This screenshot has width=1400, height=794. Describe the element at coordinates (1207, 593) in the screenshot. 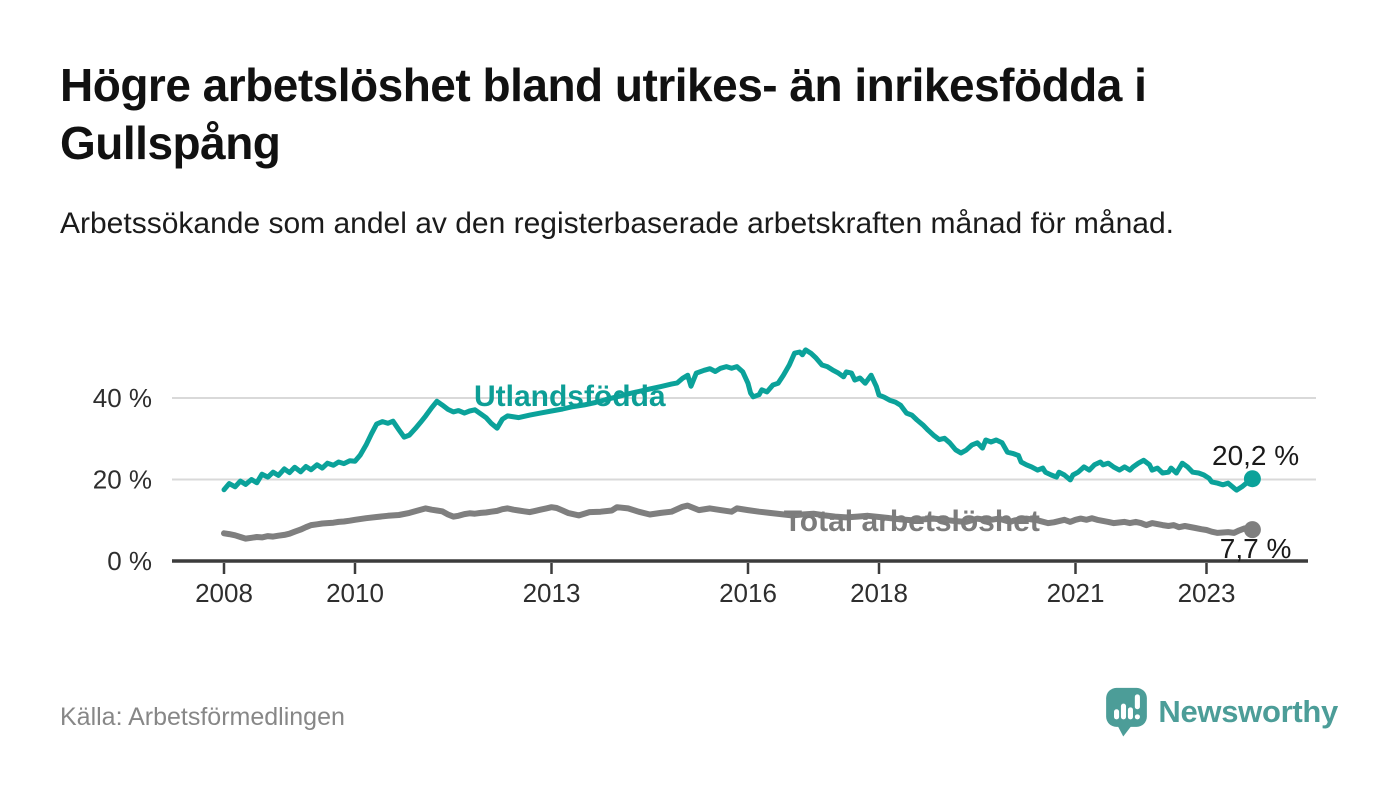

I see `x-tick-label: 2023` at that location.